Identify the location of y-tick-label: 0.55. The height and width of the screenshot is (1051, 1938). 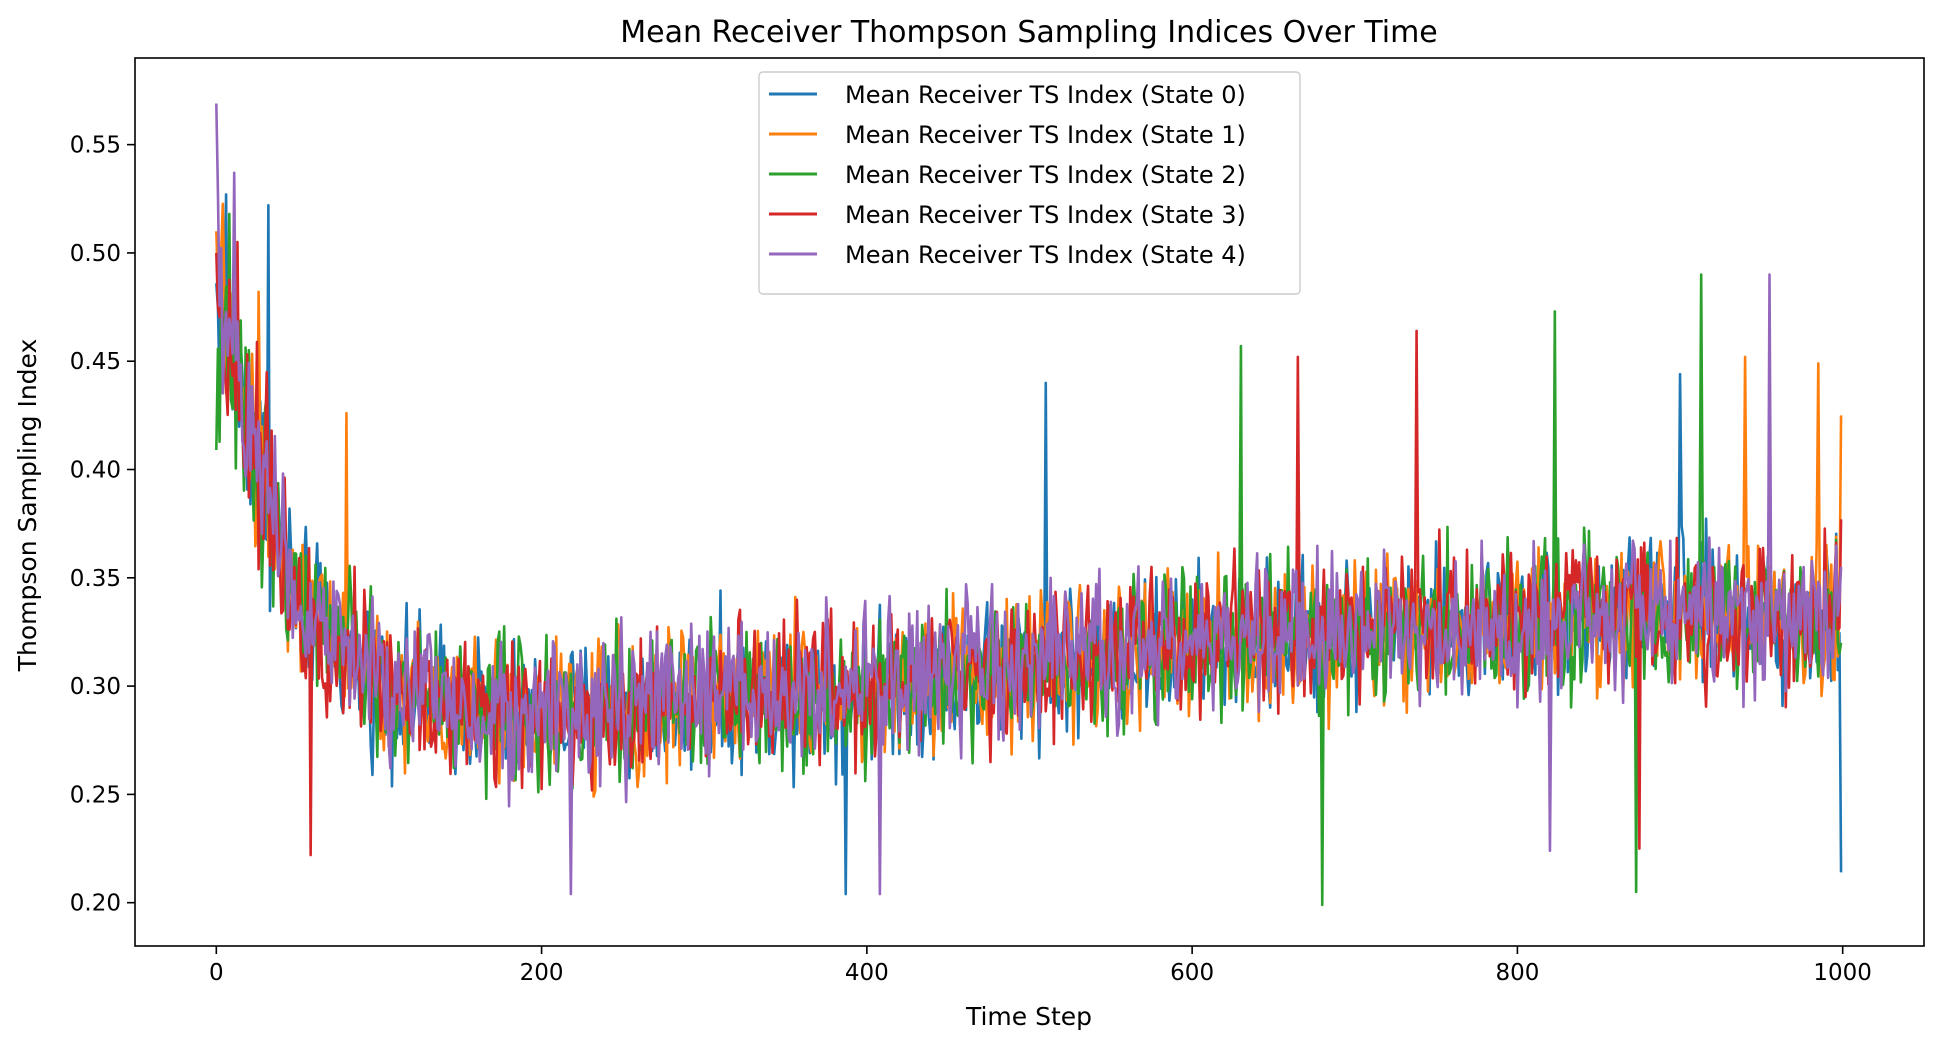
(95, 146).